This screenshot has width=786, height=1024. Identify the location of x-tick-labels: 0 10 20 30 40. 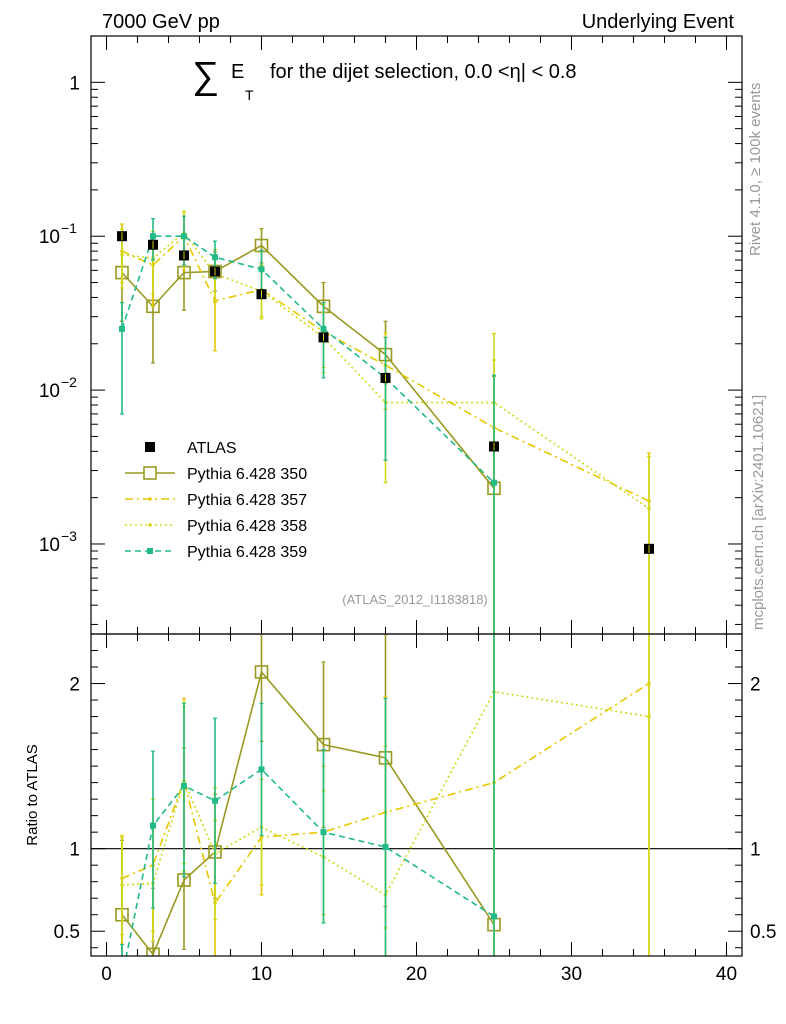
(419, 974).